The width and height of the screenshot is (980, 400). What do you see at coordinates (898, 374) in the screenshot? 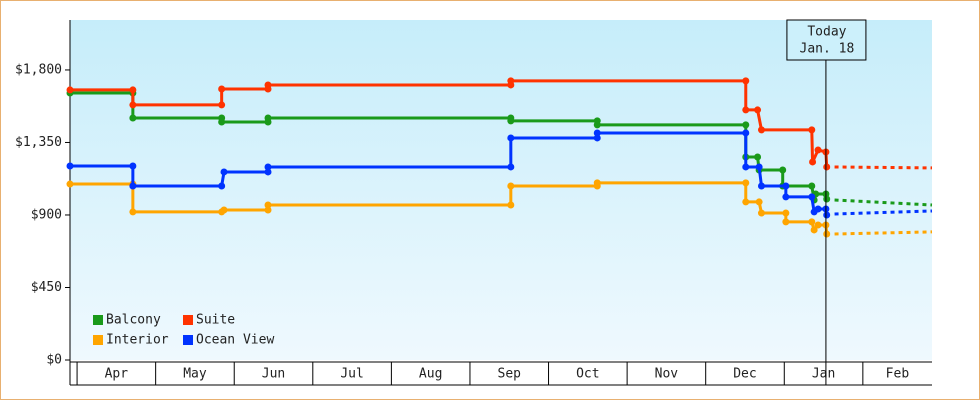
I see `x-tick-label: Feb` at bounding box center [898, 374].